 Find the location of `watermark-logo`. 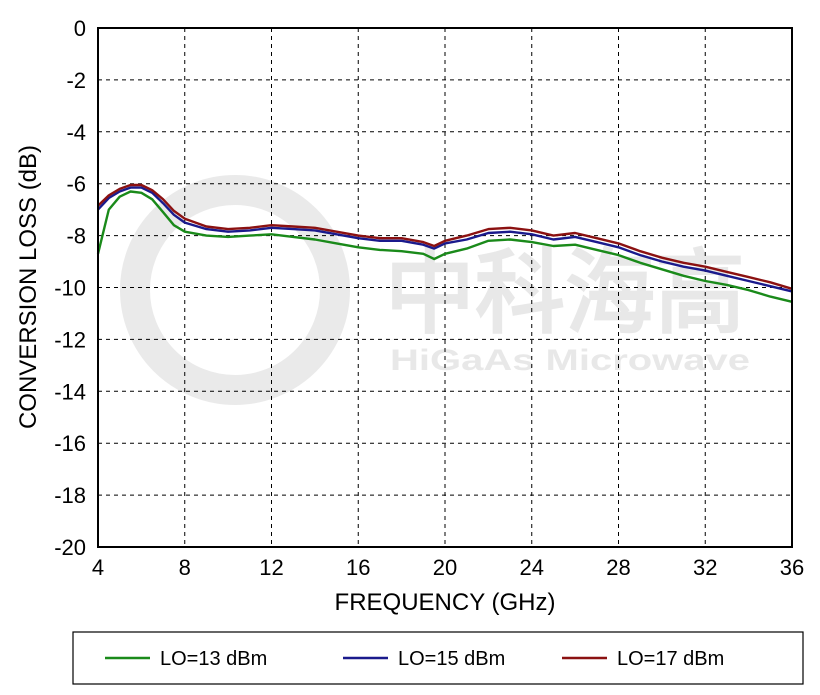

watermark-logo is located at coordinates (235, 290).